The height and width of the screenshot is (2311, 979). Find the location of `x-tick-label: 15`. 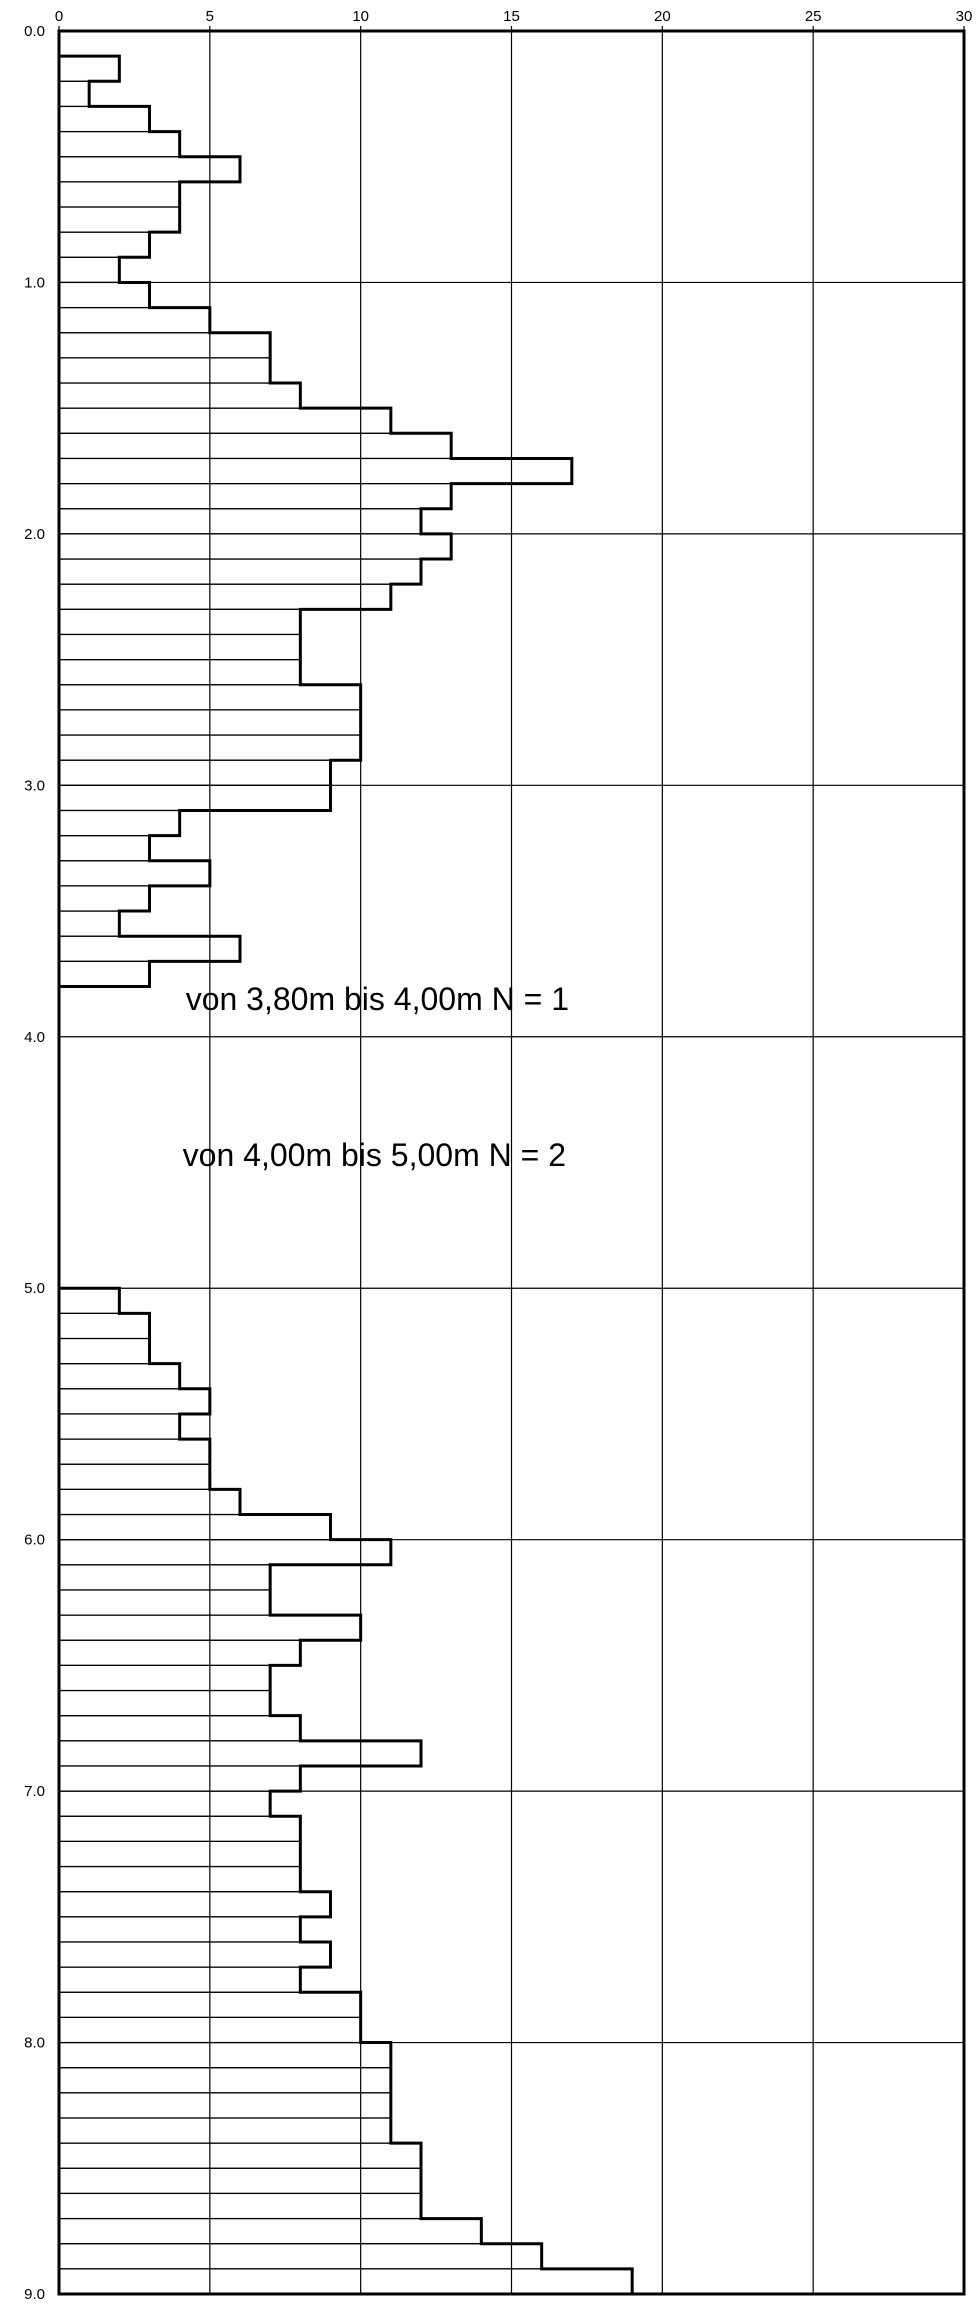

x-tick-label: 15 is located at coordinates (511, 16).